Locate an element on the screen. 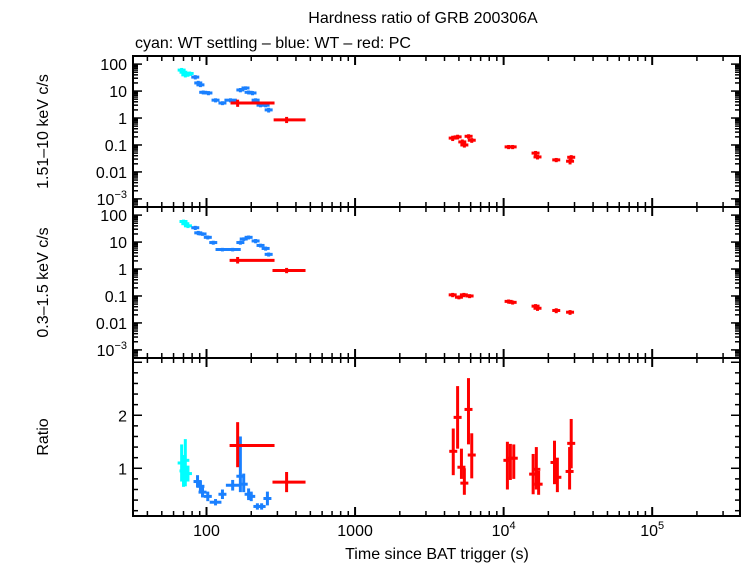 Image resolution: width=742 pixels, height=566 pixels. x-axis-label: Time since BAT trigger (s) is located at coordinates (437, 554).